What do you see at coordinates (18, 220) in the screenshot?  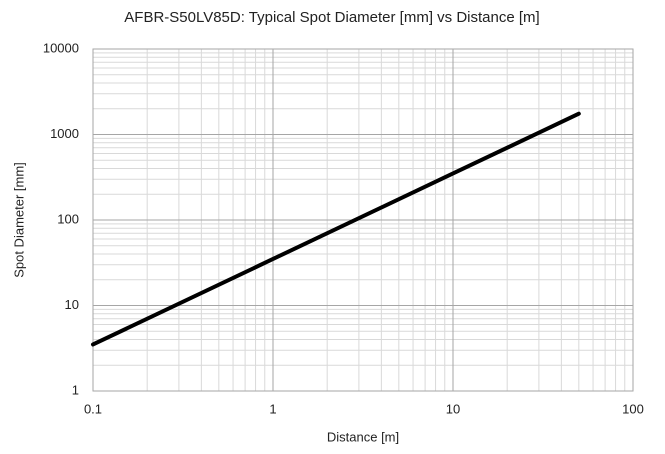 I see `y-axis-label: Spot Diameter [mm]` at bounding box center [18, 220].